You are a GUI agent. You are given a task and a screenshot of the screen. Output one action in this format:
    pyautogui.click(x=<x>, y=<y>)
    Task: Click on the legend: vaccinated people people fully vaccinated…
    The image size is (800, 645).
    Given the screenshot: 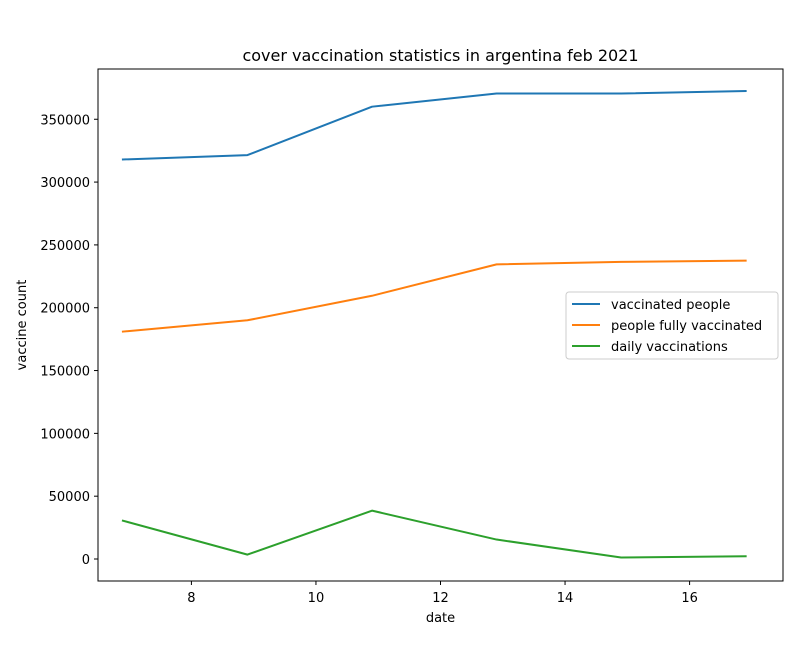 What is the action you would take?
    pyautogui.click(x=672, y=325)
    